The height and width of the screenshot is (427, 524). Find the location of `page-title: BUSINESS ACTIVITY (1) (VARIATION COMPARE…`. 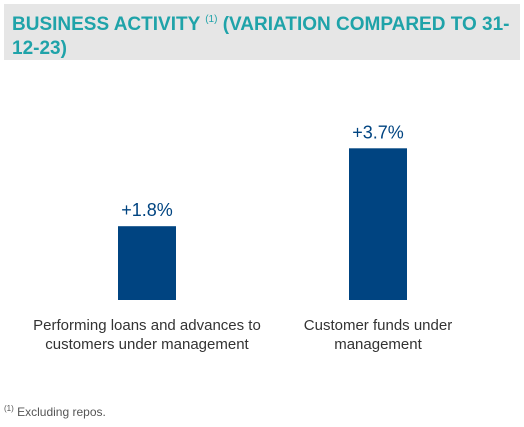

page-title: BUSINESS ACTIVITY (1) (VARIATION COMPARE… is located at coordinates (262, 34).